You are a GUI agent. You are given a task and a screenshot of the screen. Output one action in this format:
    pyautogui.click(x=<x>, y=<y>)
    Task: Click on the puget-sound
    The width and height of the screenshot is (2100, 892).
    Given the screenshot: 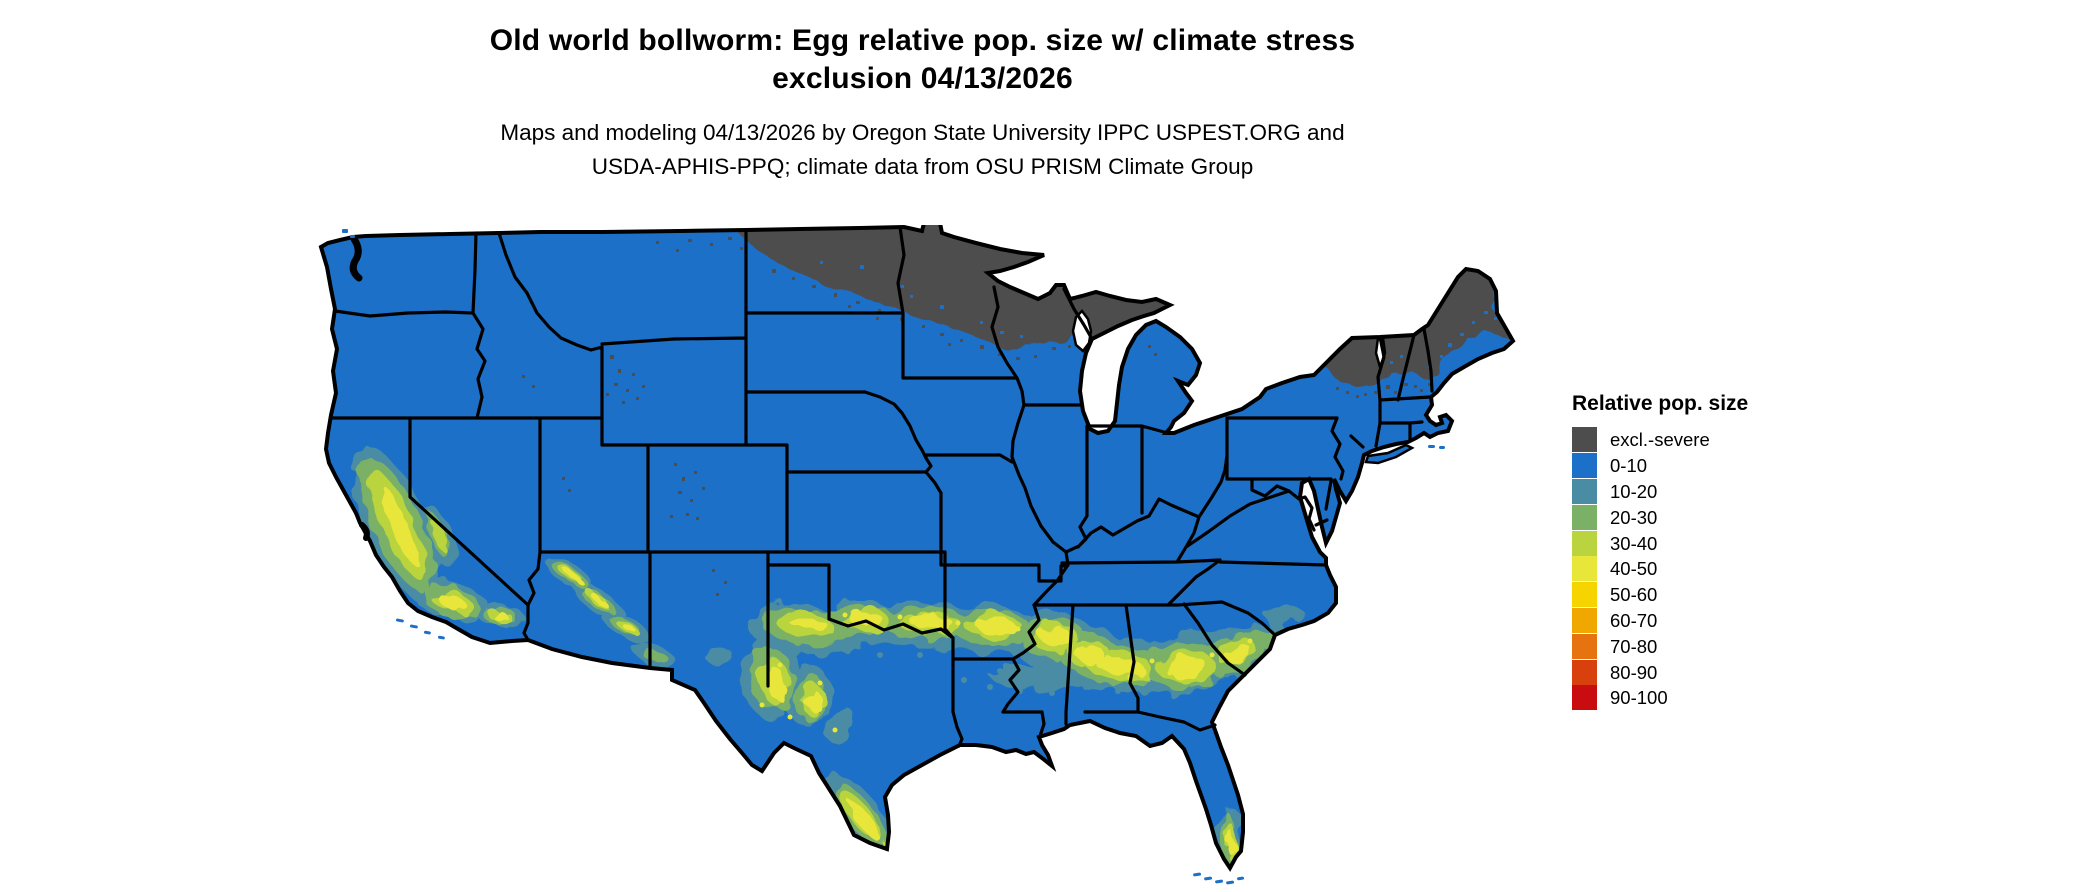 What is the action you would take?
    pyautogui.click(x=356, y=258)
    